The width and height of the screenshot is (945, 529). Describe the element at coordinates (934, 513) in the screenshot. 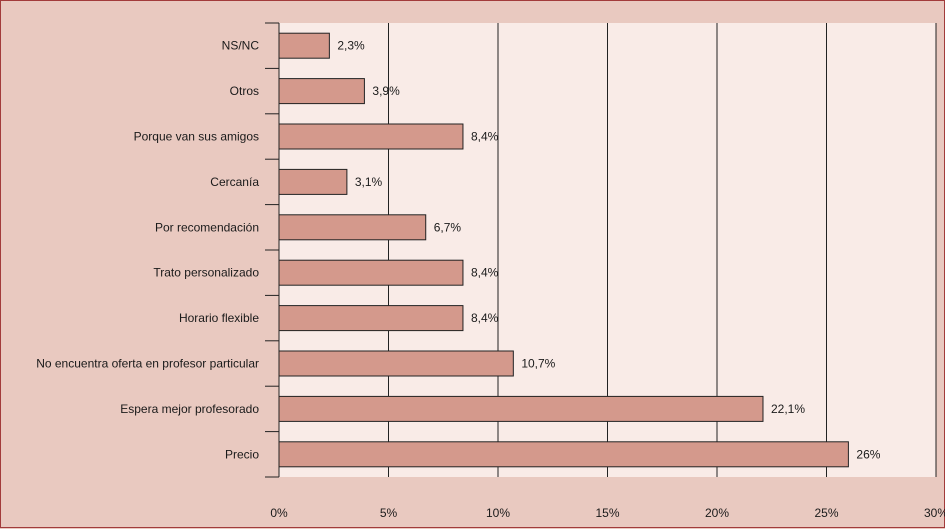

I see `x-tick-label: 30%` at that location.